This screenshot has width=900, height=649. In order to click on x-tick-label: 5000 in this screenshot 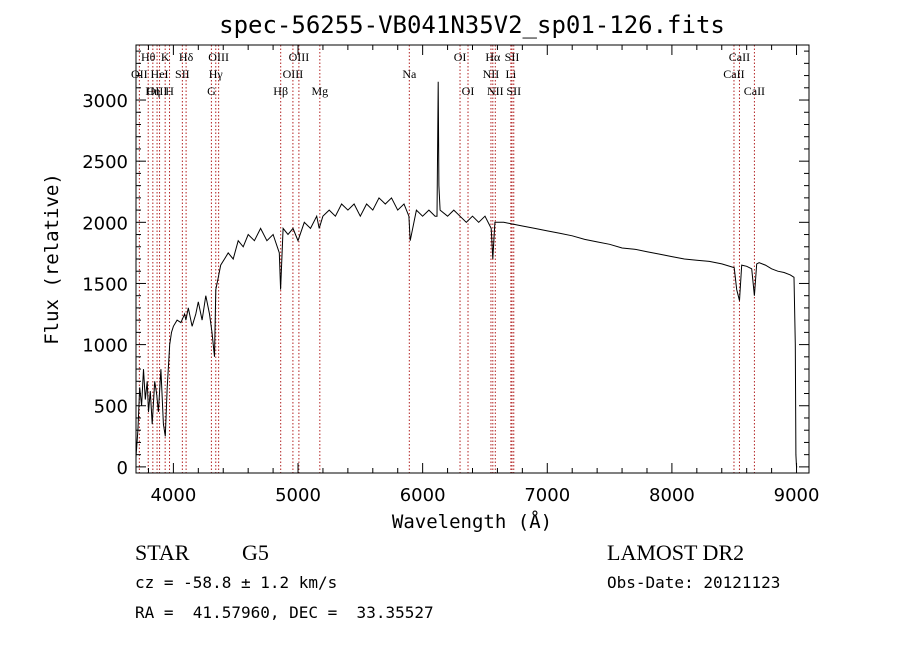, I will do `click(298, 495)`.